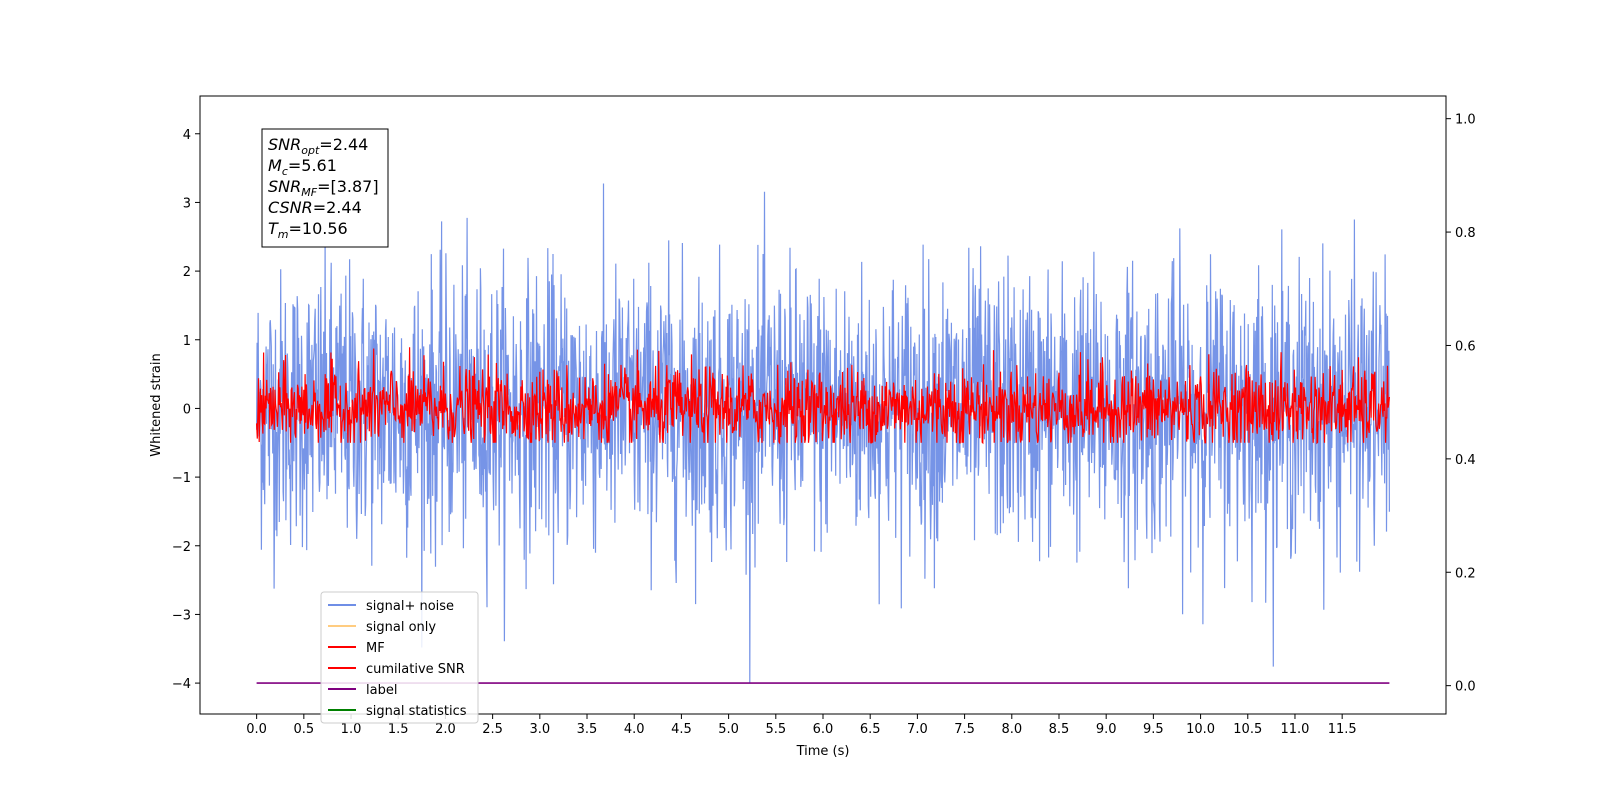 The image size is (1600, 800). Describe the element at coordinates (1153, 729) in the screenshot. I see `x-tick-label: 9.5` at that location.